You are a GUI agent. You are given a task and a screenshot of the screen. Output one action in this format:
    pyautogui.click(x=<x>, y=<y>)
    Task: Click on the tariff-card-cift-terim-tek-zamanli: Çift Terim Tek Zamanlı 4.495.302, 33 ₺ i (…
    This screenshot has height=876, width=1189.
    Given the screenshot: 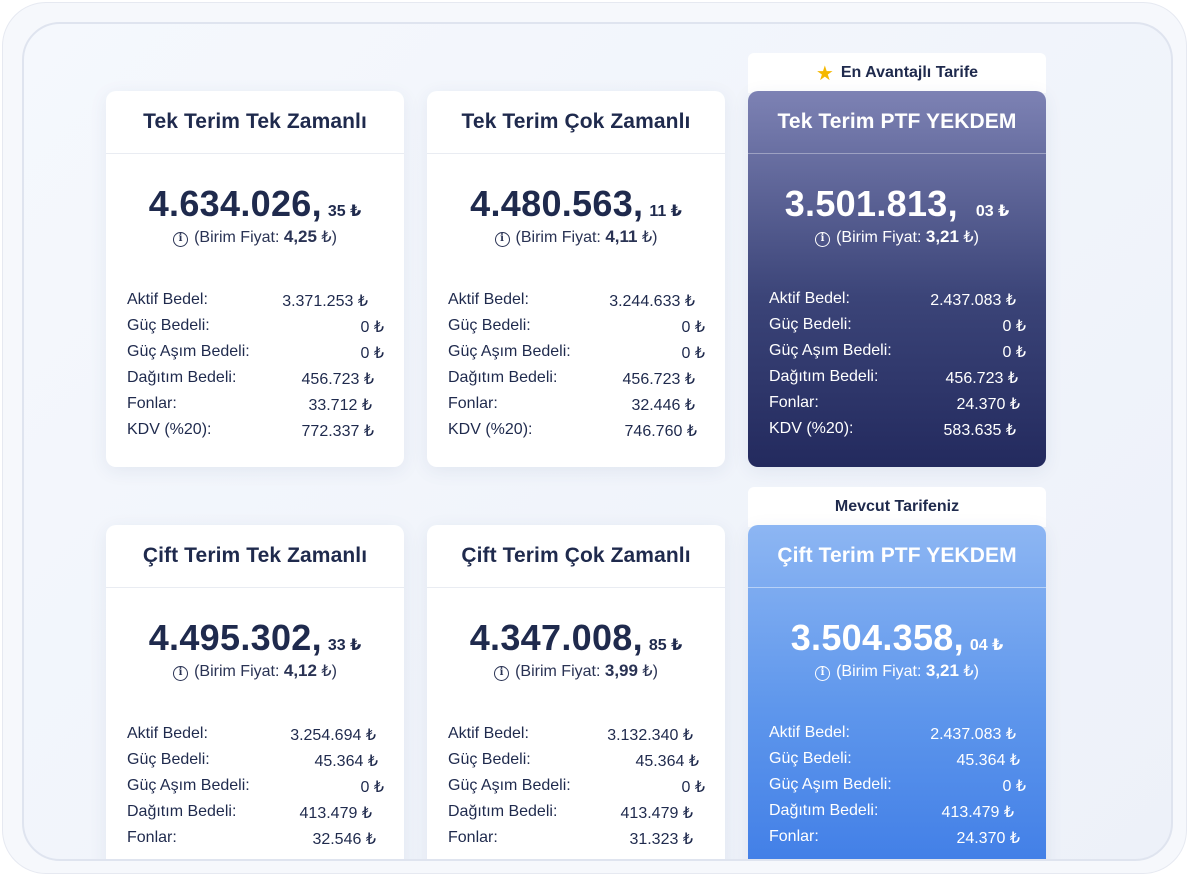 What is the action you would take?
    pyautogui.click(x=255, y=692)
    